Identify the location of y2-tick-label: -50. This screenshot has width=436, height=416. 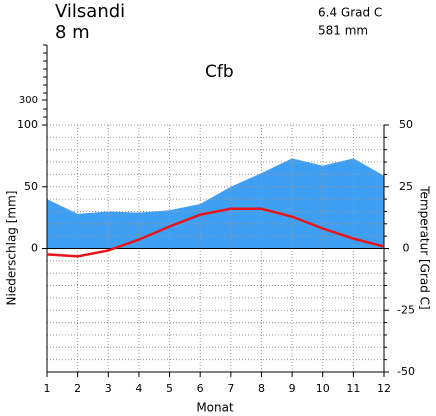
(406, 371).